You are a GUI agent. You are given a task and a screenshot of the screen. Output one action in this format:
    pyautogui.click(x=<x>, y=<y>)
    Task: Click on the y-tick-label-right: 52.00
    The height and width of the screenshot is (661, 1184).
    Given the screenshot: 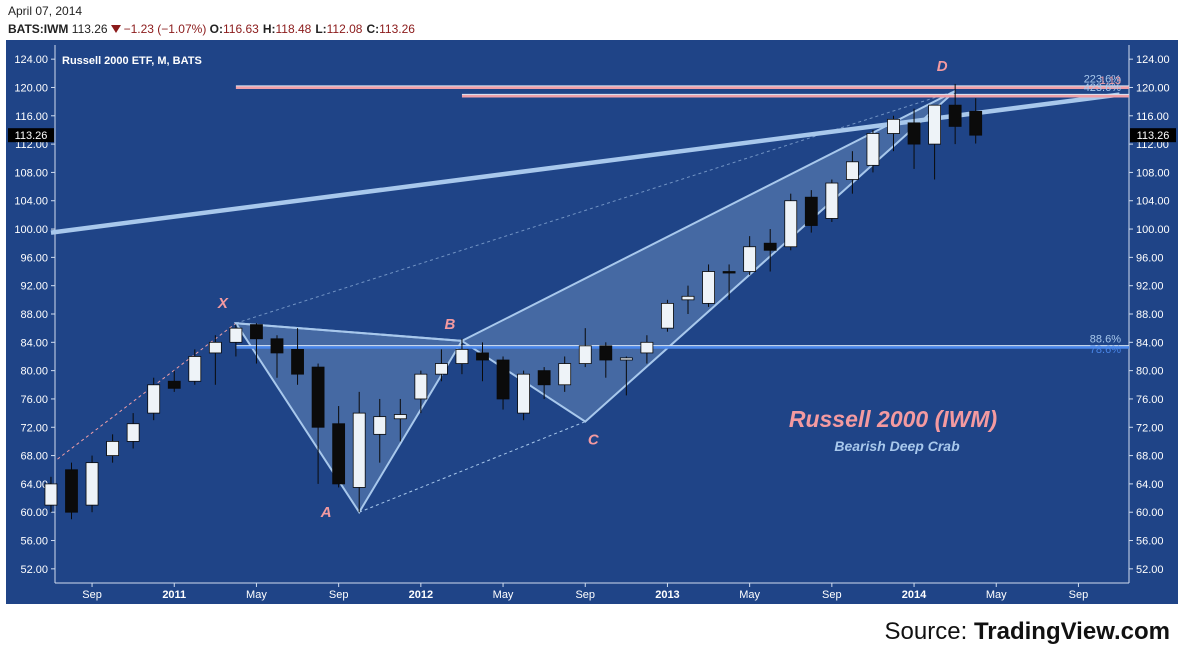 What is the action you would take?
    pyautogui.click(x=1150, y=570)
    